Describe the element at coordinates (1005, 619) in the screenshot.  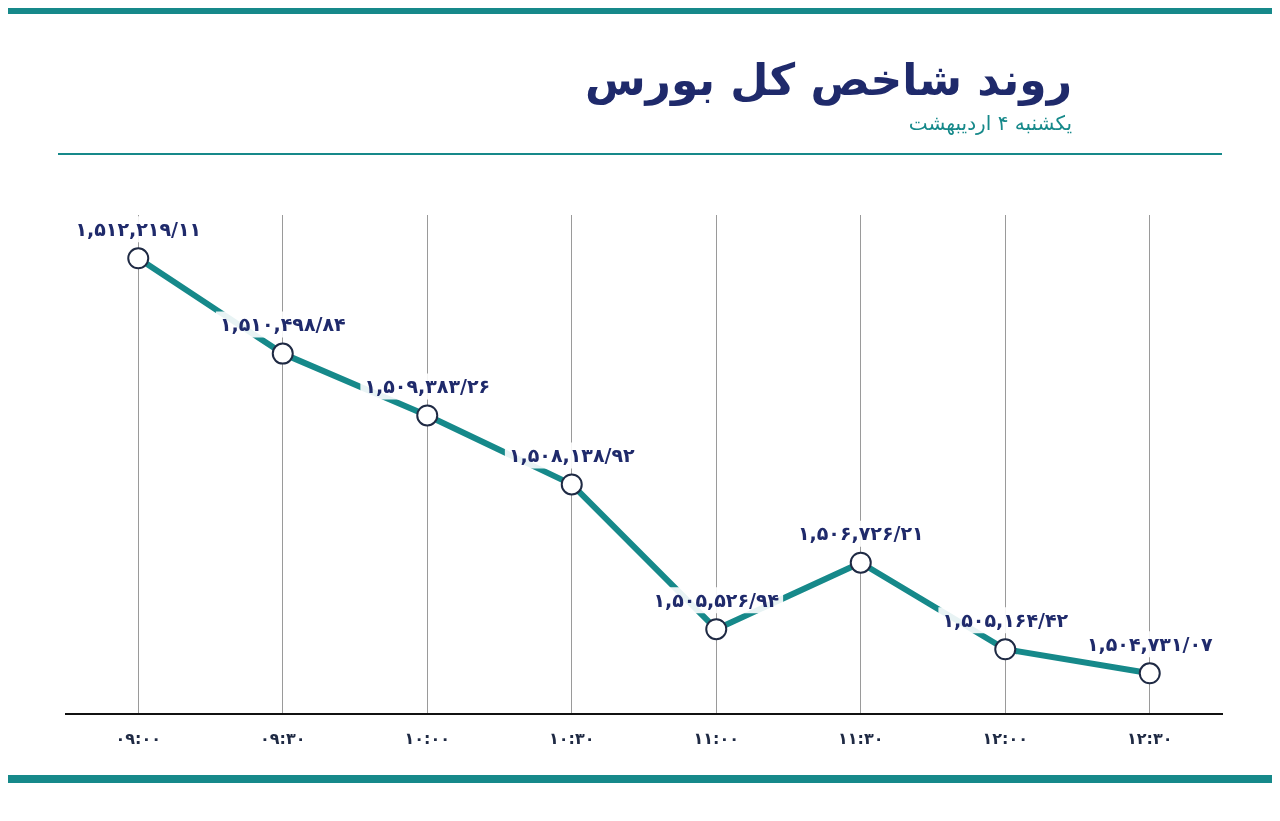
I see `data-label: ۱,۵۰۵,۱۶۴/۴۲` at that location.